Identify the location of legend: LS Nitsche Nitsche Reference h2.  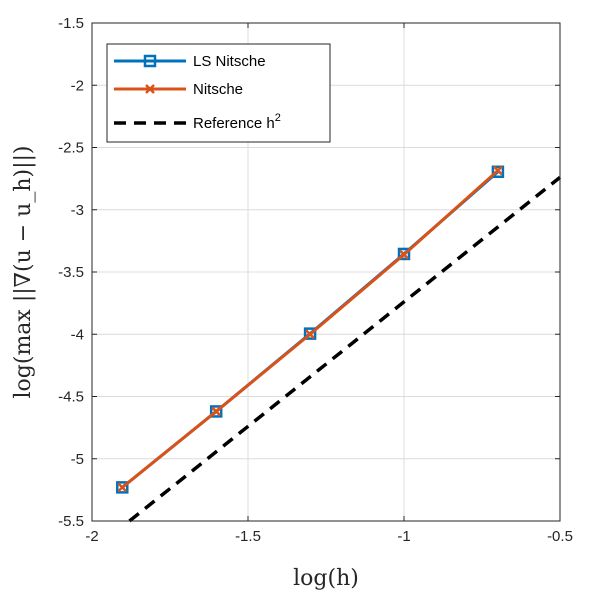
(218, 93).